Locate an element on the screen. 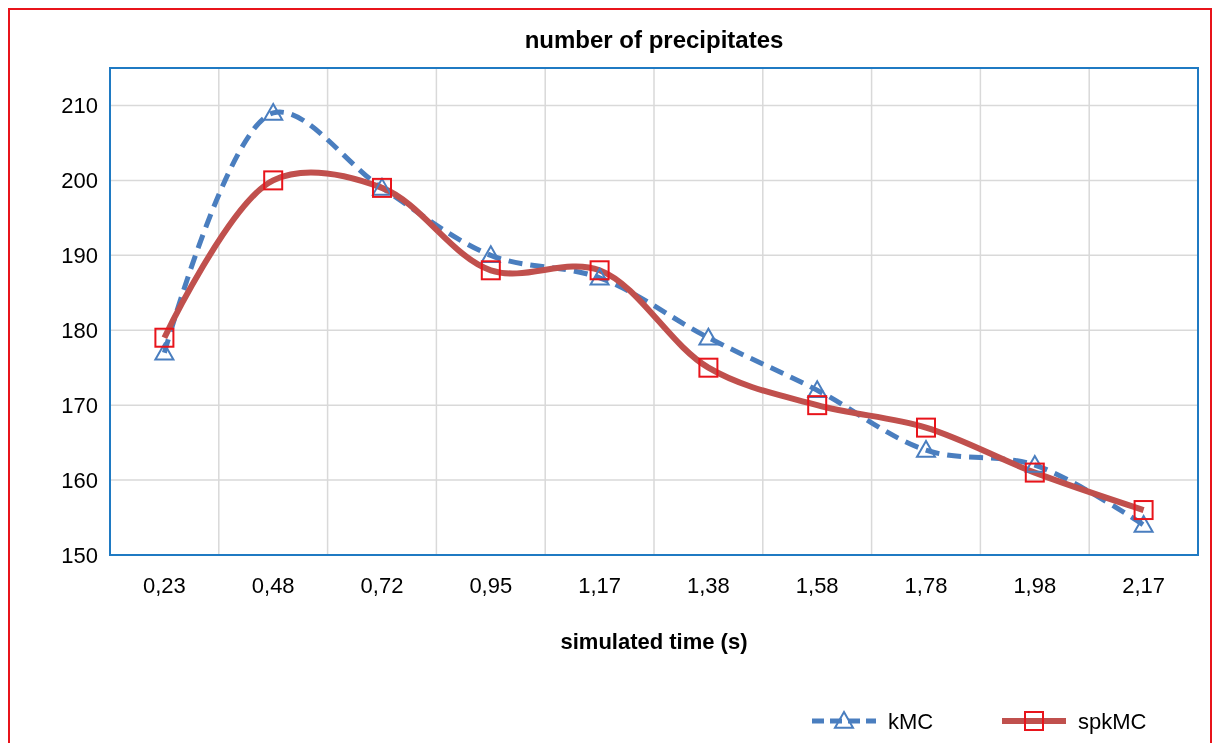 Image resolution: width=1220 pixels, height=751 pixels. x-tick-label: 1,17 is located at coordinates (600, 585).